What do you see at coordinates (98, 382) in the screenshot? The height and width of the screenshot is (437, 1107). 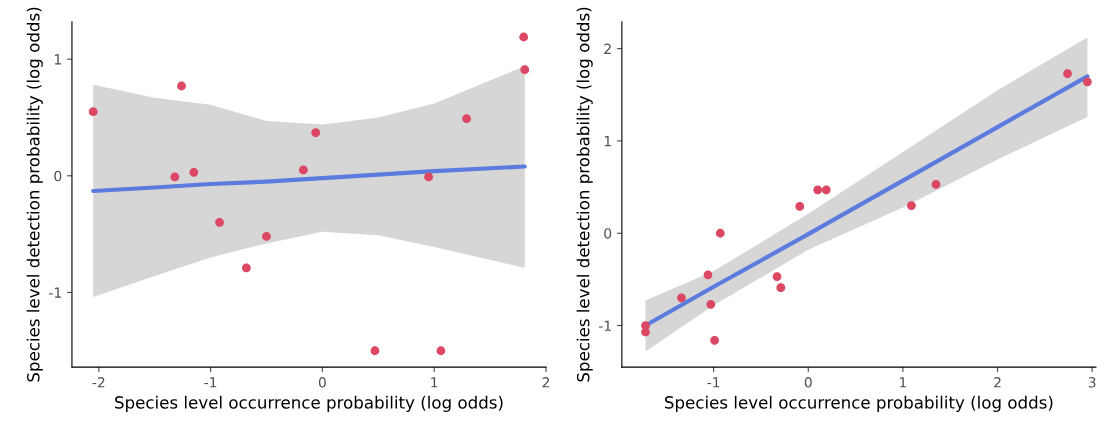 I see `x-tick-label: -2` at bounding box center [98, 382].